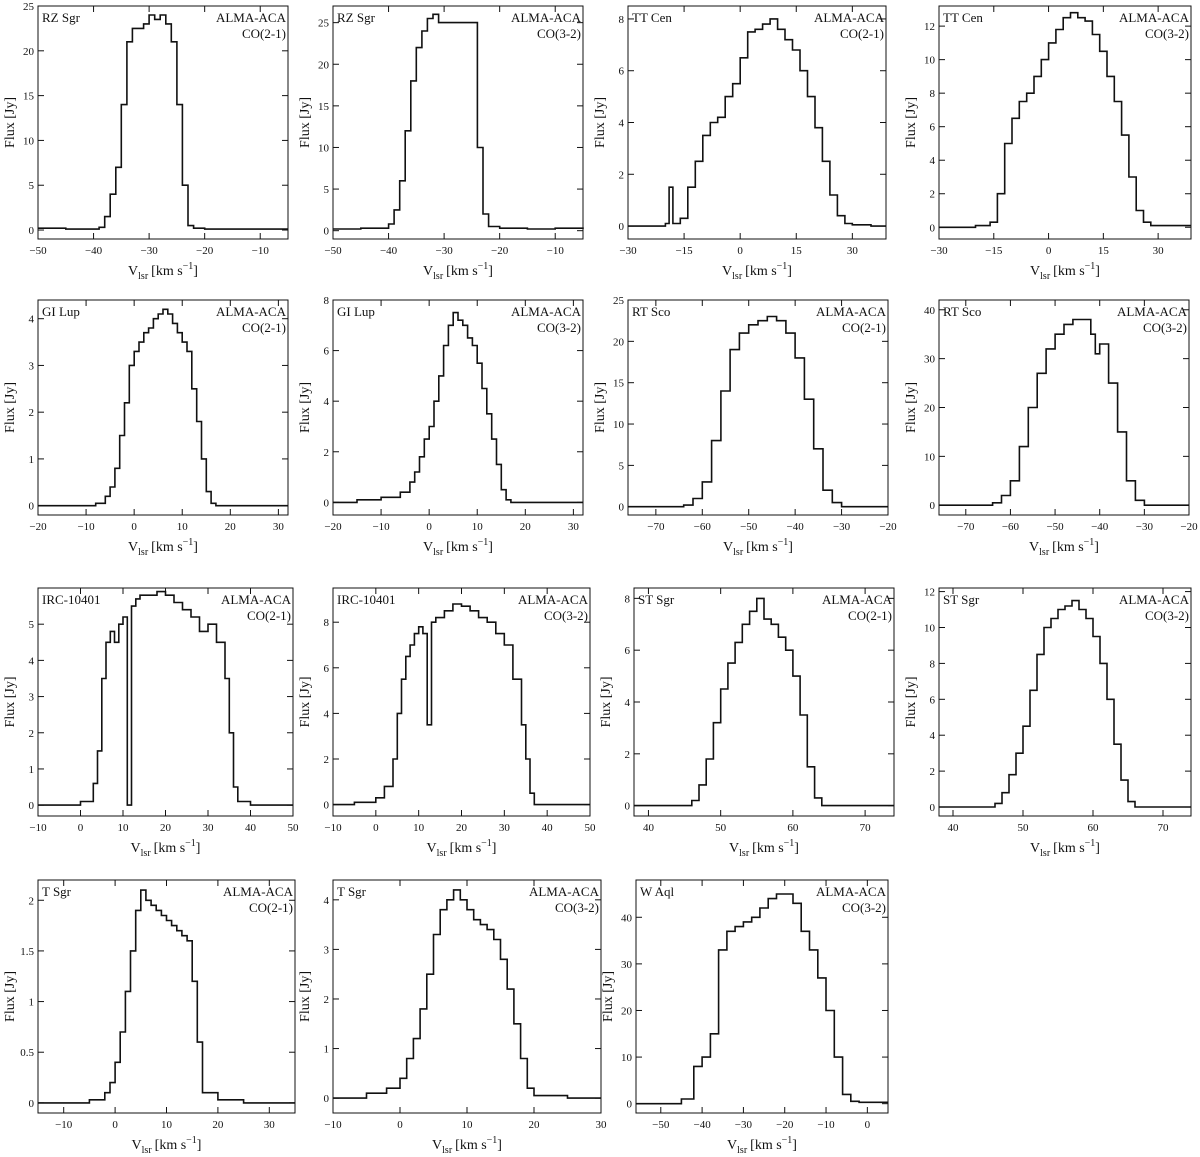 This screenshot has height=1157, width=1200. What do you see at coordinates (352, 891) in the screenshot?
I see `star-name-label: T Sgr` at bounding box center [352, 891].